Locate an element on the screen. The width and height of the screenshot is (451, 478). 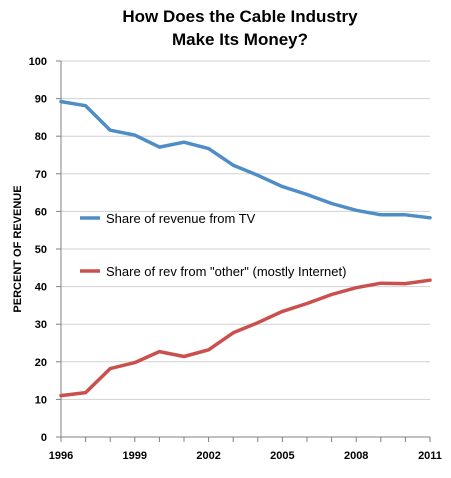
y-tick-label: 10 is located at coordinates (41, 400).